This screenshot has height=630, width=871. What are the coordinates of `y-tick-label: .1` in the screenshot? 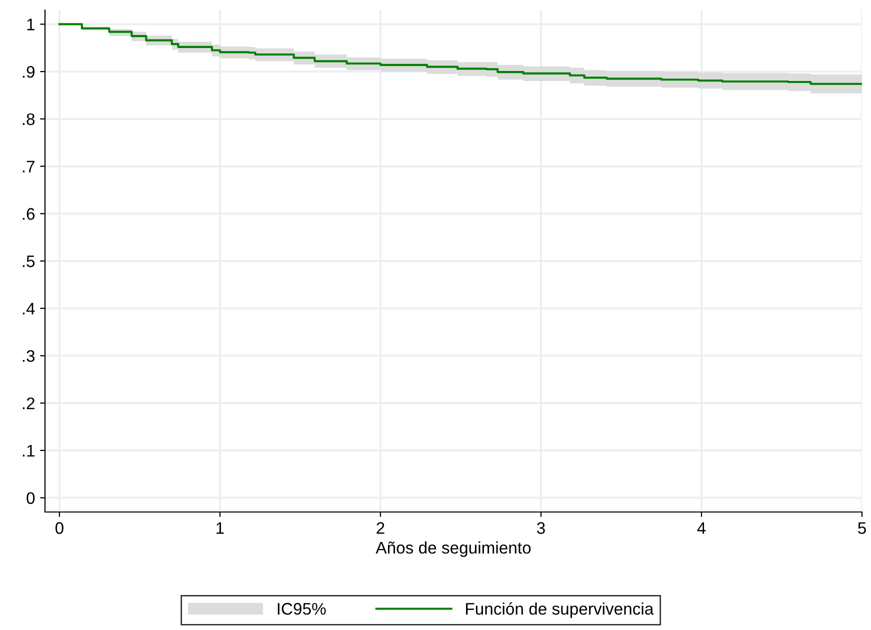 It's located at (28, 450).